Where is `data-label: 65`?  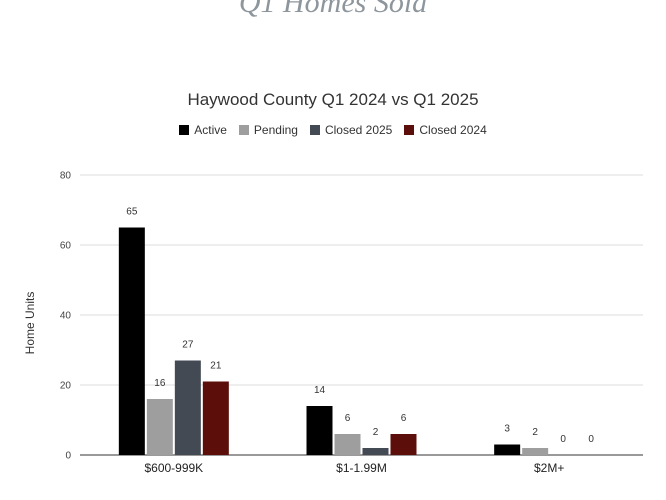 data-label: 65 is located at coordinates (132, 212).